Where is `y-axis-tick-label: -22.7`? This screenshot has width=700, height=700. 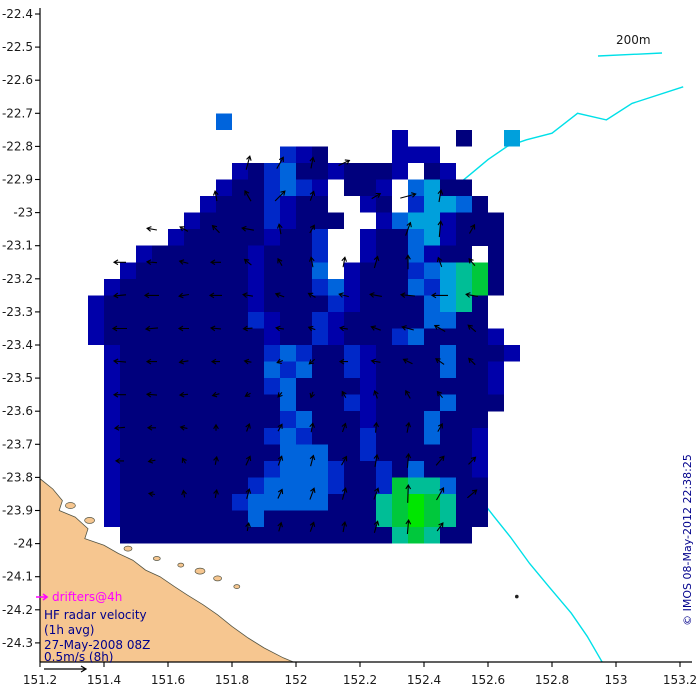 y-axis-tick-label: -22.7 is located at coordinates (17, 113).